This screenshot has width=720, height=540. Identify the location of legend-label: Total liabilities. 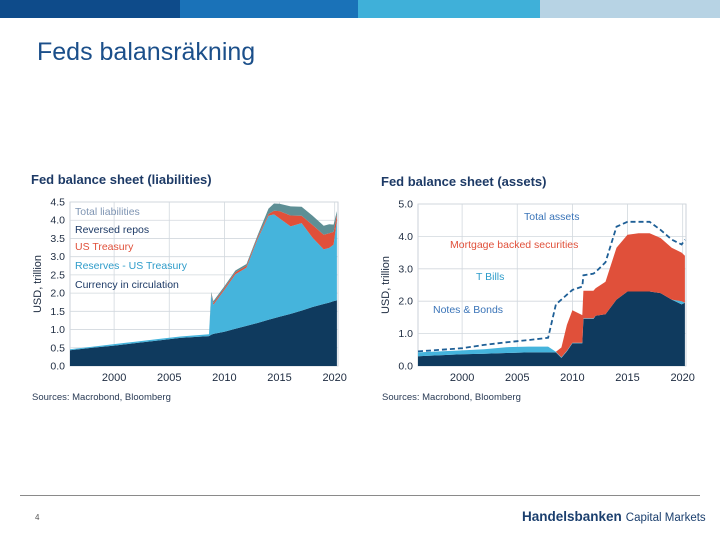
(107, 212).